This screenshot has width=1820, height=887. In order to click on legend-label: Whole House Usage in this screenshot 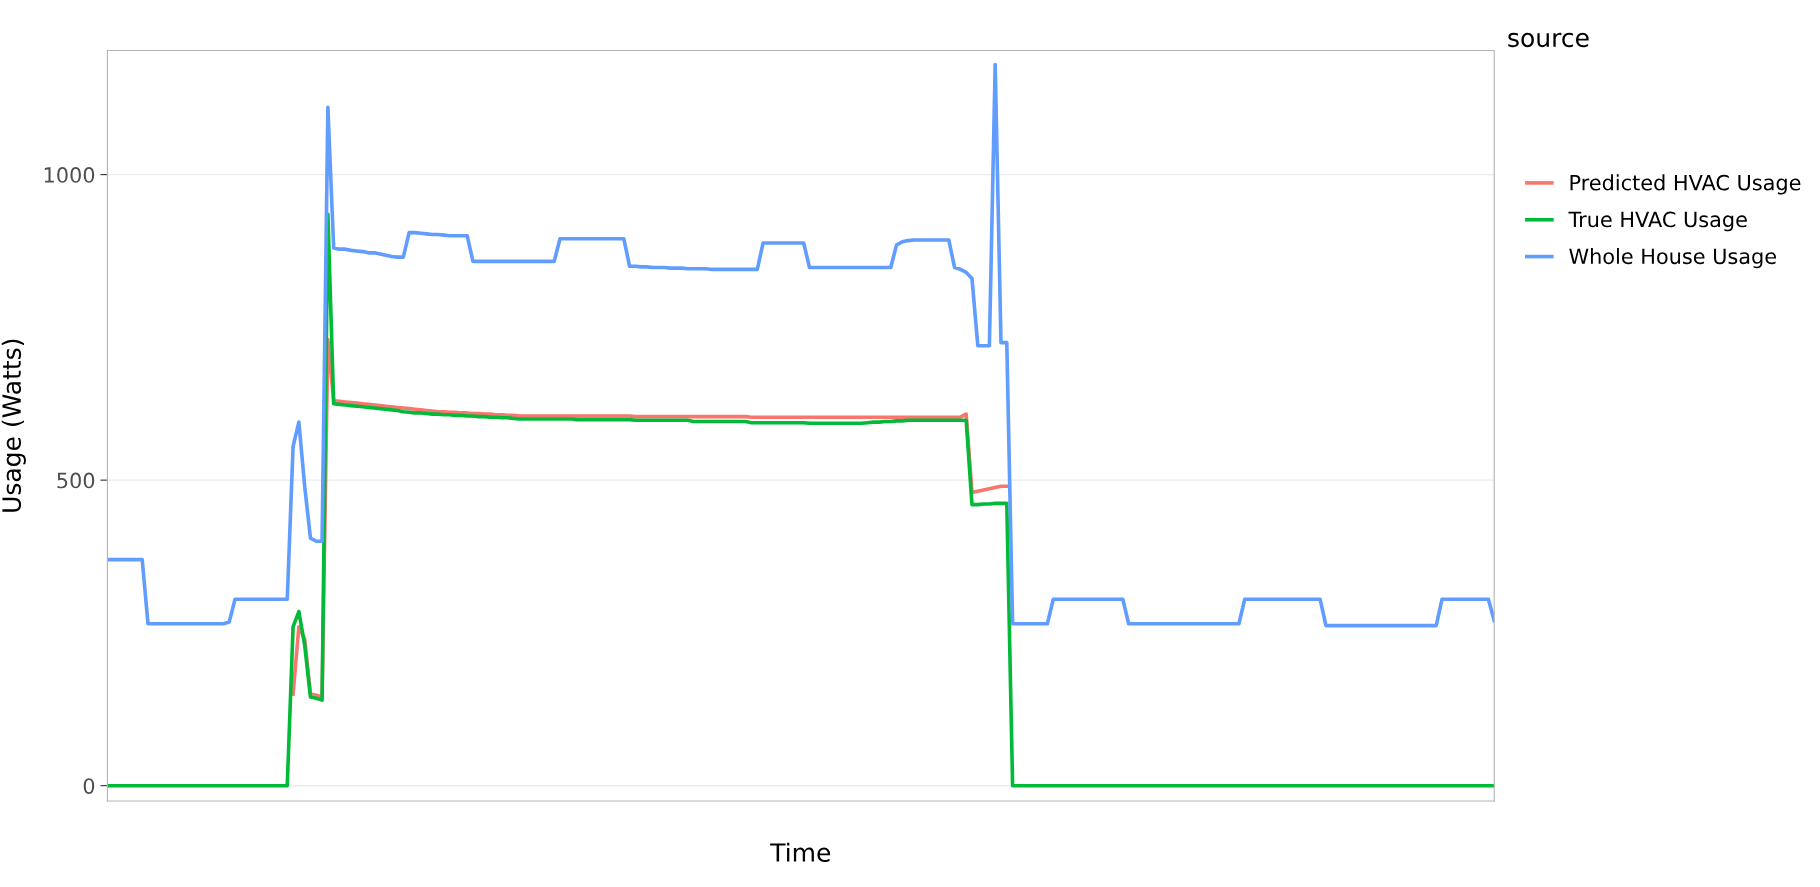, I will do `click(1672, 258)`.